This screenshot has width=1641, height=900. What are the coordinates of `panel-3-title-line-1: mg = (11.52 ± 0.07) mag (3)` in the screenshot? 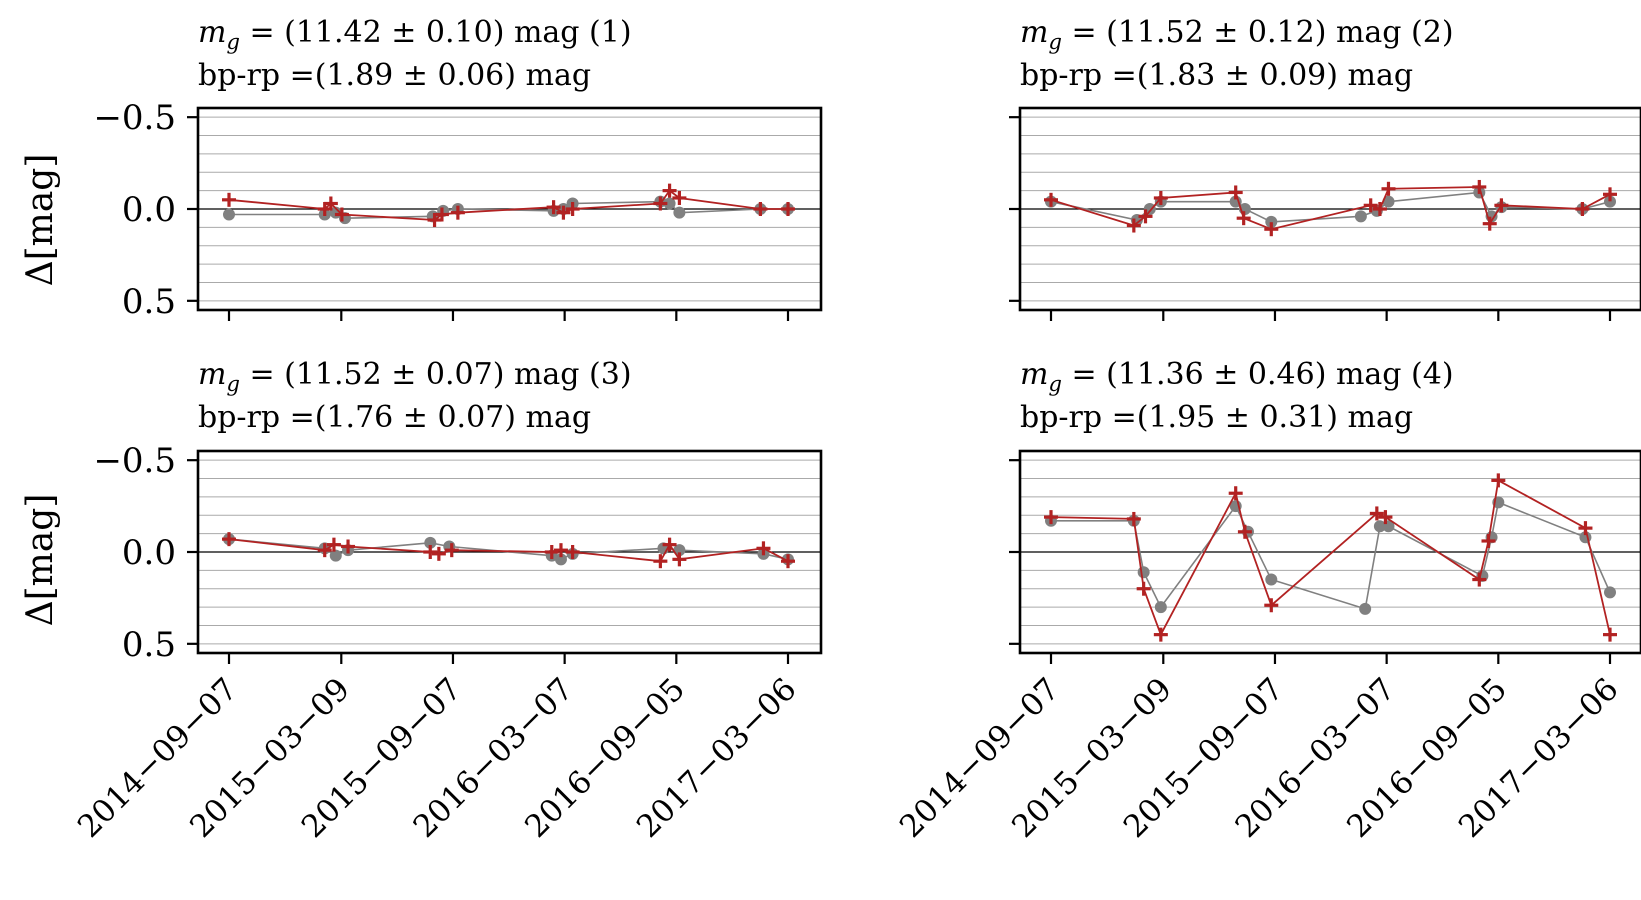 It's located at (415, 376).